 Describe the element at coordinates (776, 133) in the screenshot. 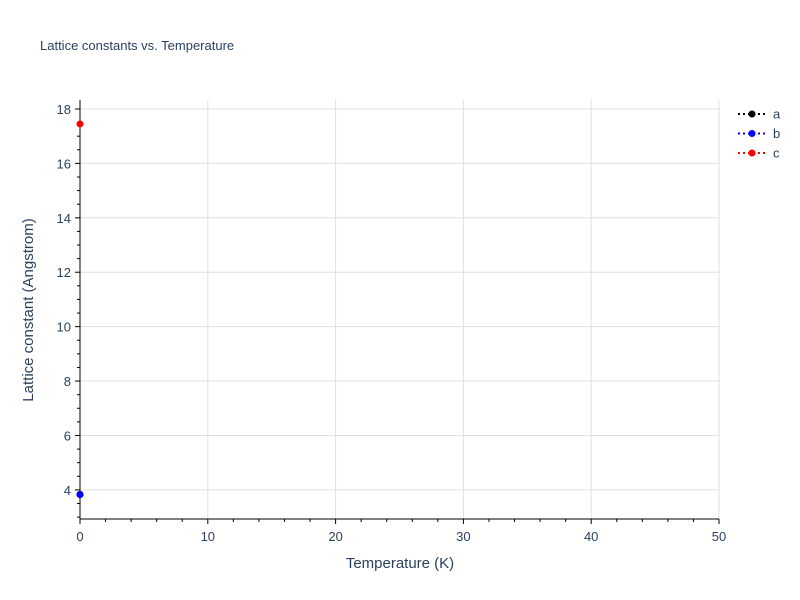

I see `legend-label: b` at that location.